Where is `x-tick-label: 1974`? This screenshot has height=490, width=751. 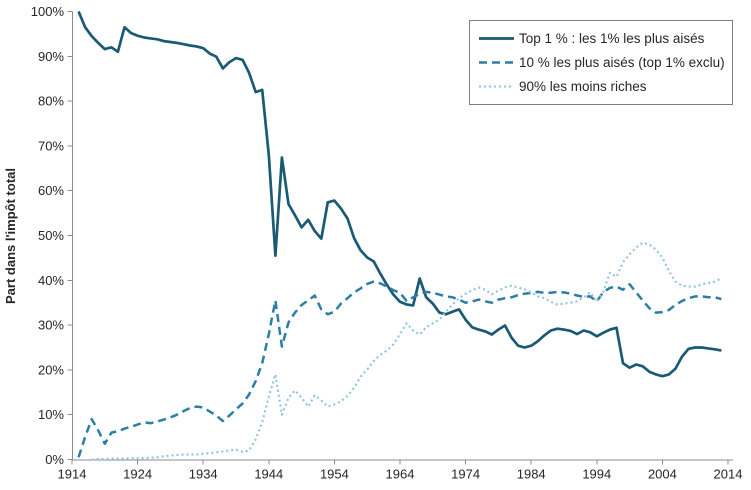 x-tick-label: 1974 is located at coordinates (465, 474).